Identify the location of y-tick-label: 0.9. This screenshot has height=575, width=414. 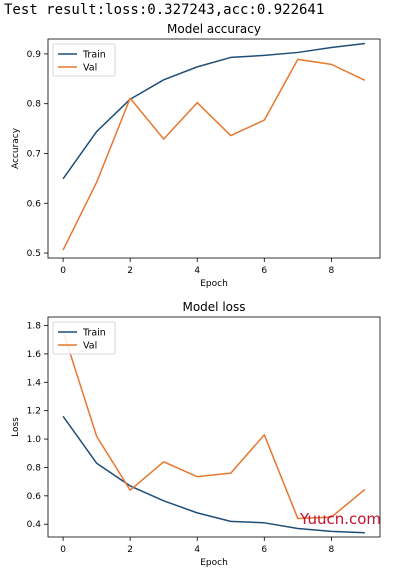
(34, 55).